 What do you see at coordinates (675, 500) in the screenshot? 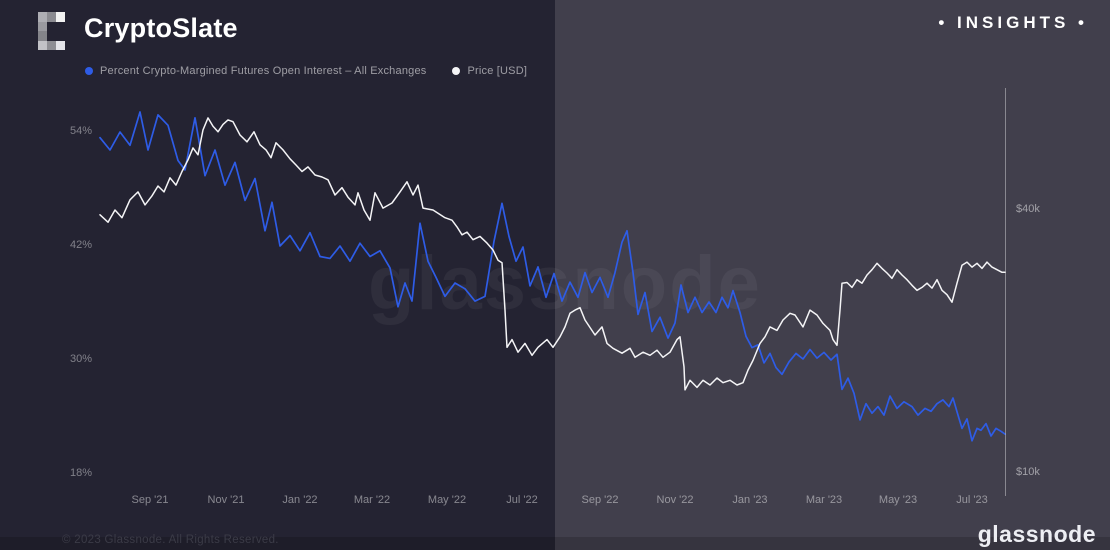
I see `x-tick-label: Nov '22` at bounding box center [675, 500].